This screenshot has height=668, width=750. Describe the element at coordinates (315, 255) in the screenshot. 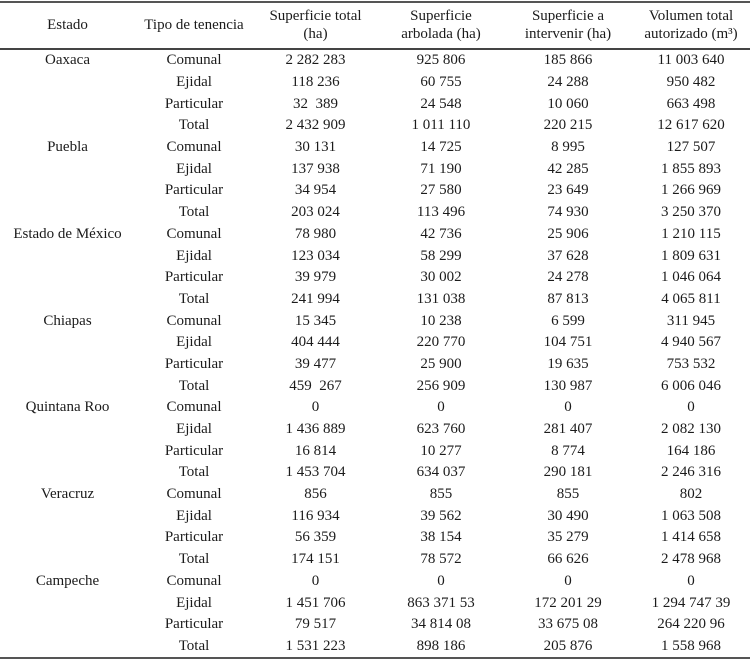

I see `value-cell: 123 034` at that location.